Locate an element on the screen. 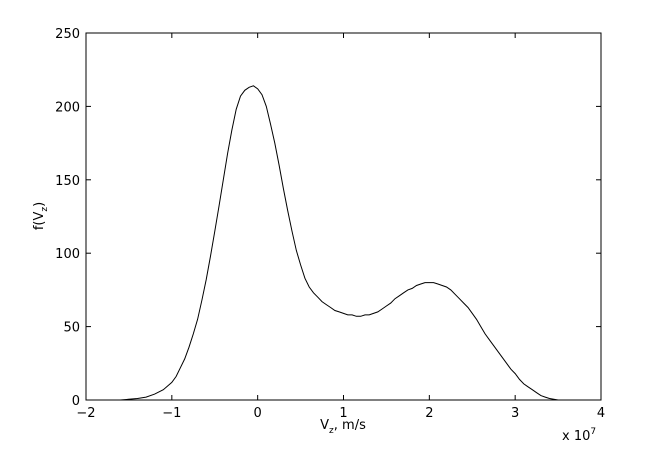  y-tick-label: 250 is located at coordinates (67, 34).